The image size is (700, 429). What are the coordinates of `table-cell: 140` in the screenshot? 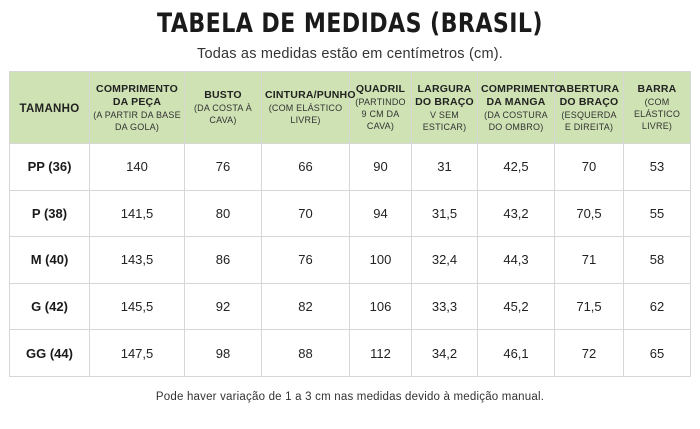 It's located at (137, 167).